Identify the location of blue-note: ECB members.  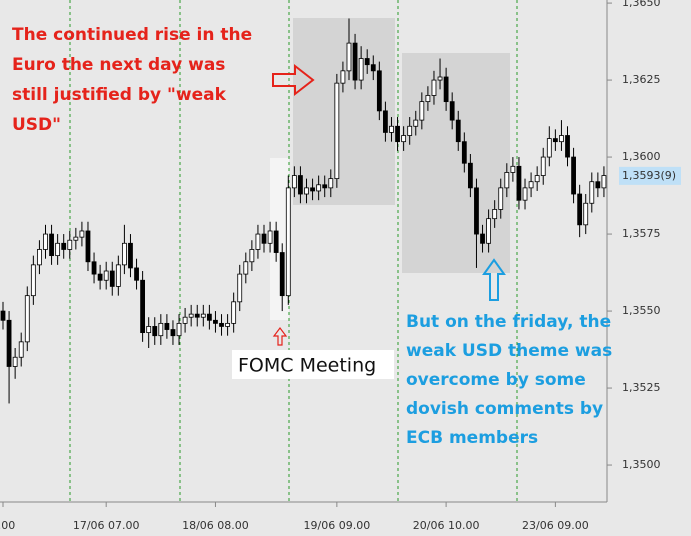
(472, 438).